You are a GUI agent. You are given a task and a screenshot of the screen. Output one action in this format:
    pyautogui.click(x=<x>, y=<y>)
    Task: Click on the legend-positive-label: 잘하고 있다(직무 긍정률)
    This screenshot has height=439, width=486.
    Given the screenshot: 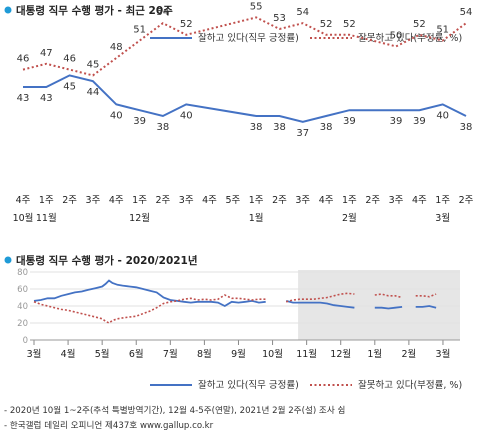 What is the action you would take?
    pyautogui.click(x=248, y=38)
    